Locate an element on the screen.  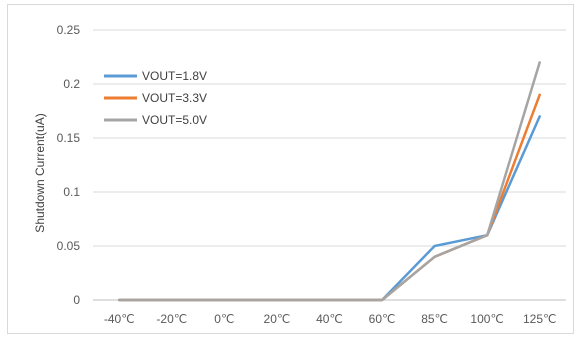
x-tick-label: 60℃ is located at coordinates (382, 319).